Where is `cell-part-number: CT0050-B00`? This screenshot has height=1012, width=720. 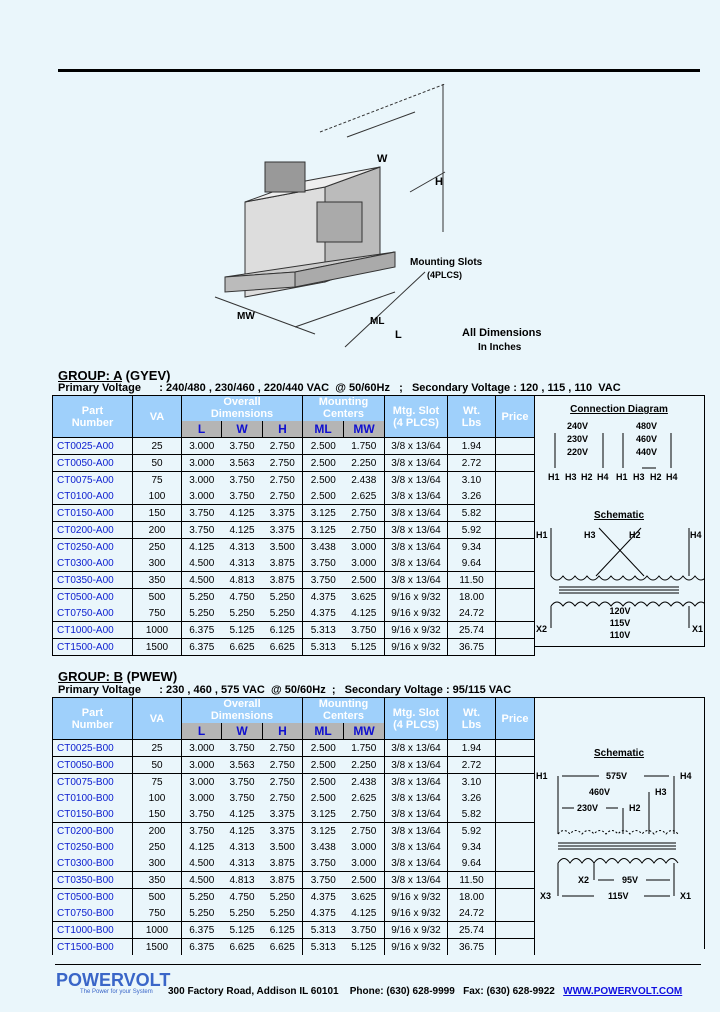
cell-part-number: CT0050-B00 is located at coordinates (92, 765).